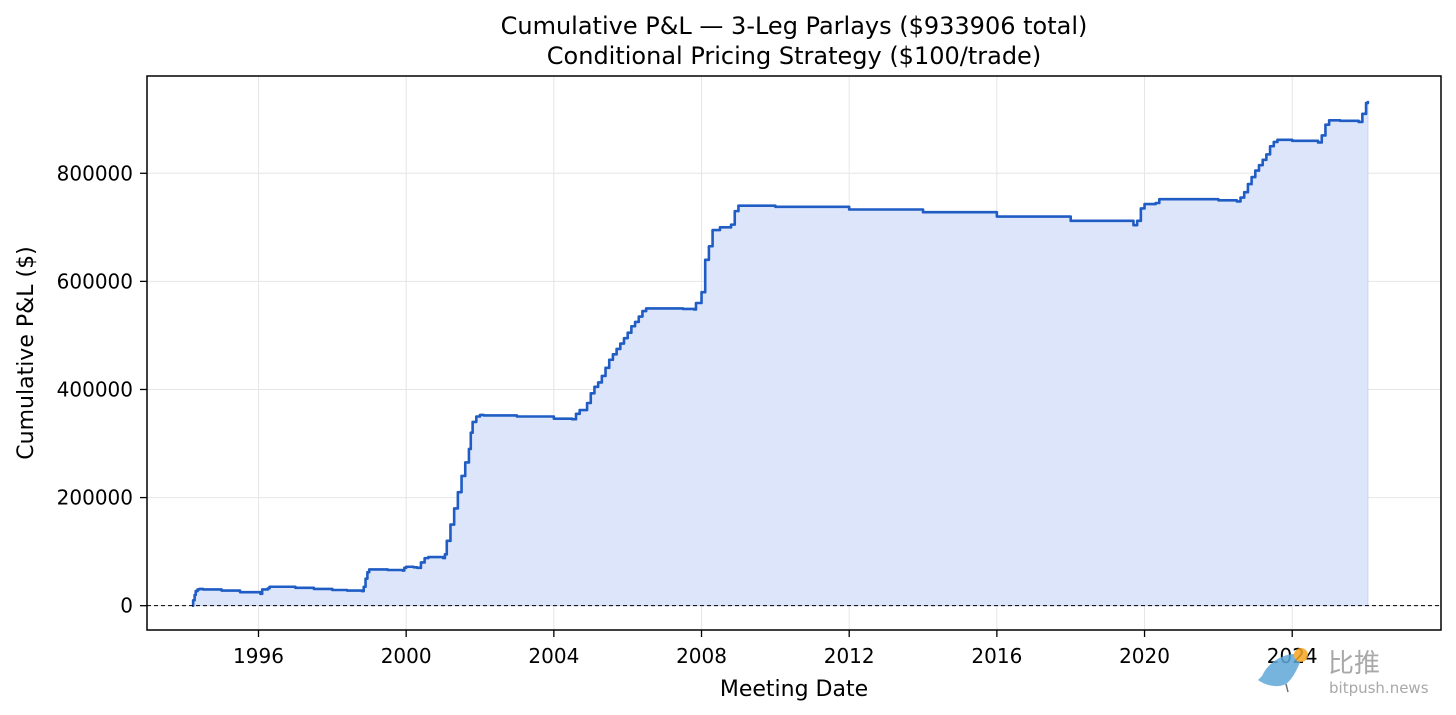 The image size is (1456, 715). What do you see at coordinates (1144, 656) in the screenshot?
I see `x-tick-label: 2020` at bounding box center [1144, 656].